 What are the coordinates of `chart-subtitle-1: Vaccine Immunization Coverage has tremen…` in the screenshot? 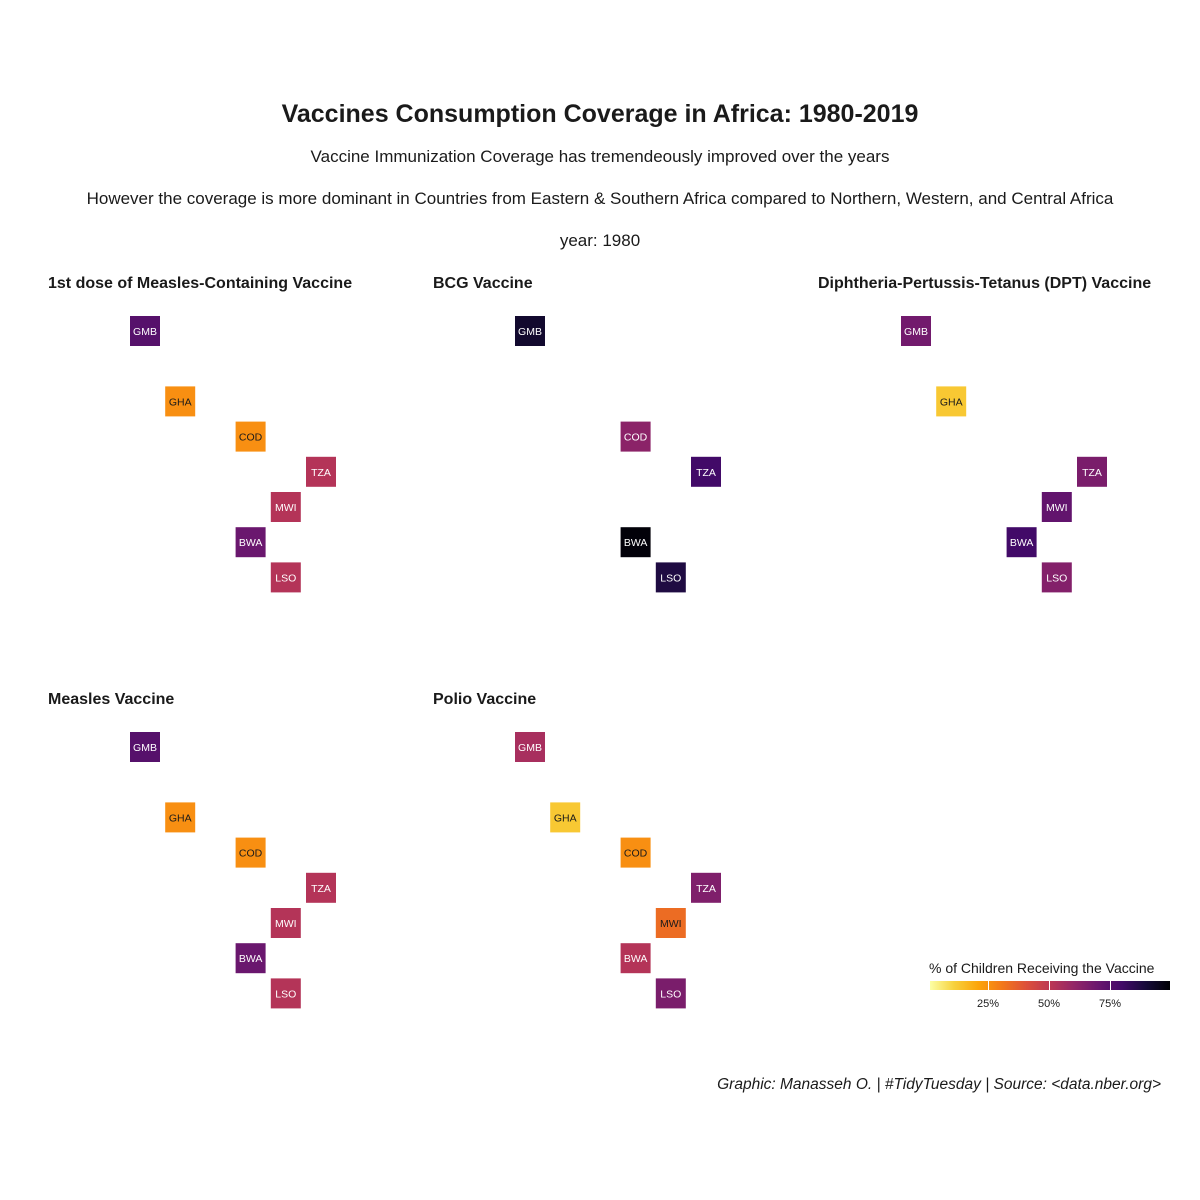 It's located at (600, 156).